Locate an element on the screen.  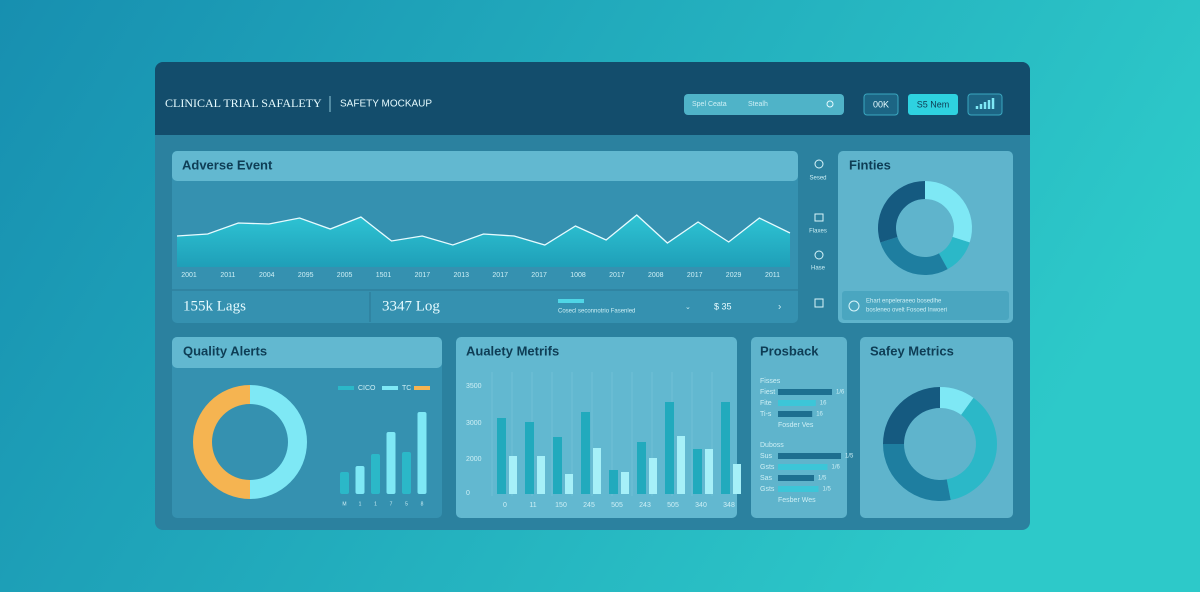
button-label: 00K is located at coordinates (881, 104).